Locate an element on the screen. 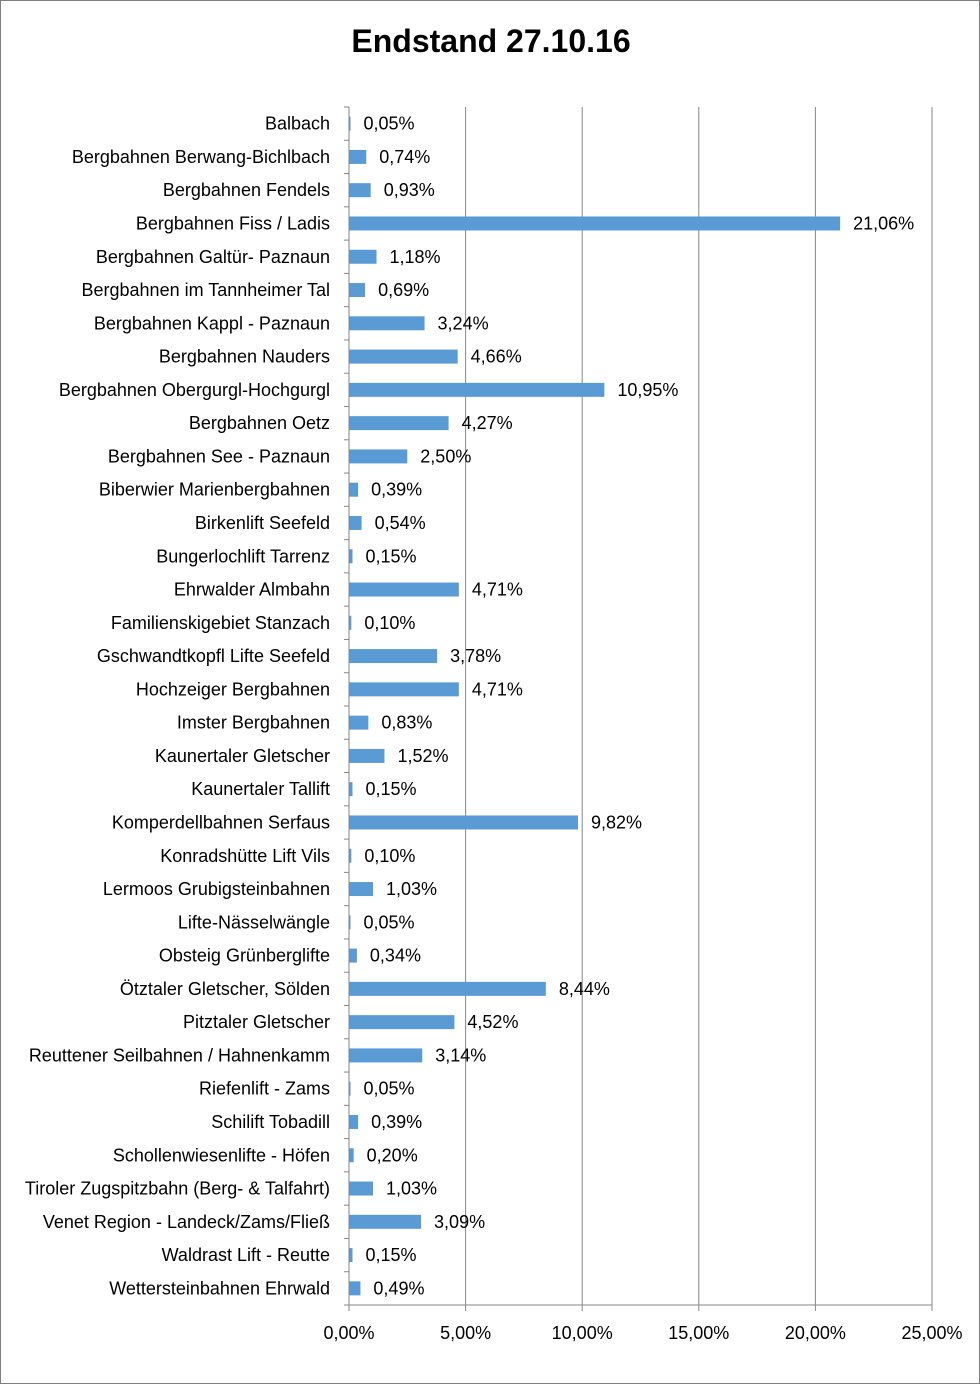  category-label: Balbach is located at coordinates (297, 124).